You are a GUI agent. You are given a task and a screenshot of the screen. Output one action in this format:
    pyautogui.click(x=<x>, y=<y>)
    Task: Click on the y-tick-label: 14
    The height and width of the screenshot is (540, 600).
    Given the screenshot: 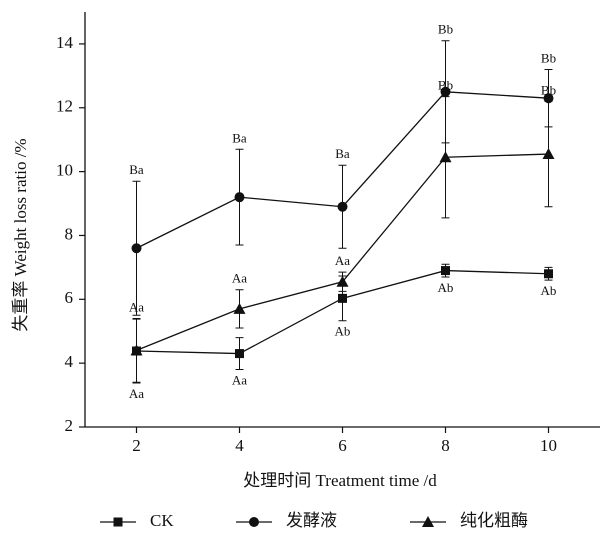 What is the action you would take?
    pyautogui.click(x=65, y=42)
    